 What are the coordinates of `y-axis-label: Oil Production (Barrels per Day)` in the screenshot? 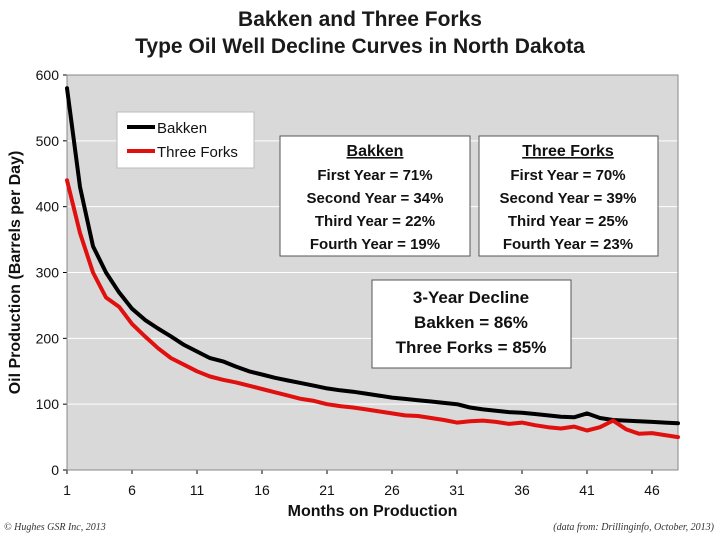 It's located at (15, 273).